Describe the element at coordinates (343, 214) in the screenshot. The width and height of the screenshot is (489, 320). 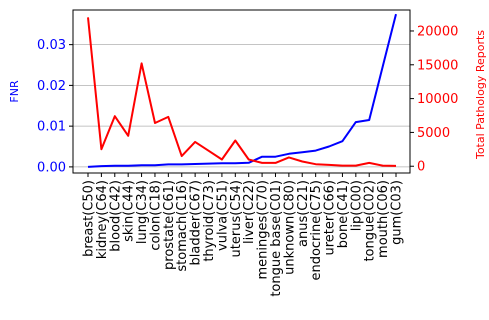
I see `x-tick-label: bone(C41)` at that location.